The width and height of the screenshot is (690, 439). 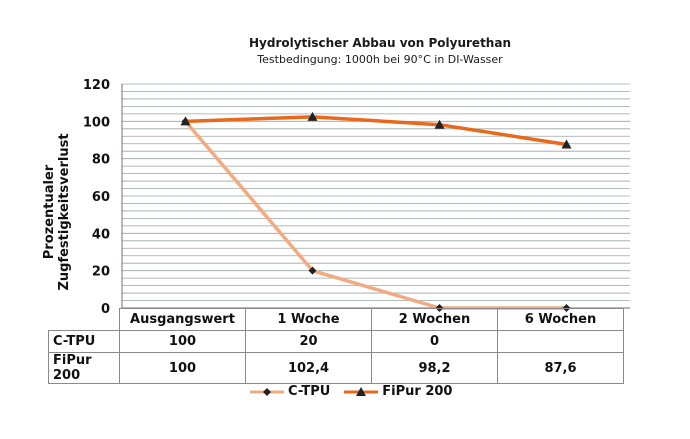 I want to click on chart-title: Hydrolytischer Abbau von Polyurethan, so click(x=379, y=43).